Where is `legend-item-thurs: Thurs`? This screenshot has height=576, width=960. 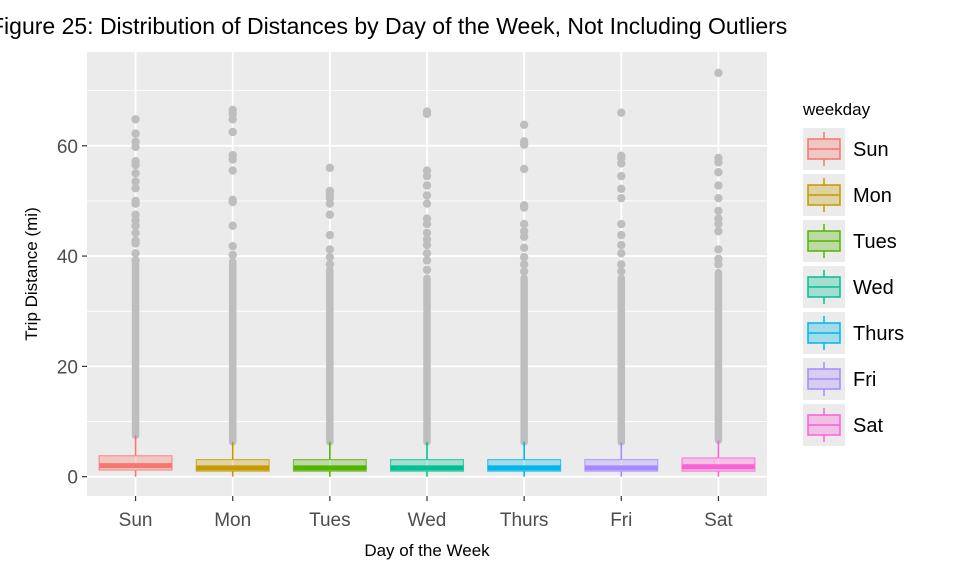
legend-item-thurs: Thurs is located at coordinates (853, 333).